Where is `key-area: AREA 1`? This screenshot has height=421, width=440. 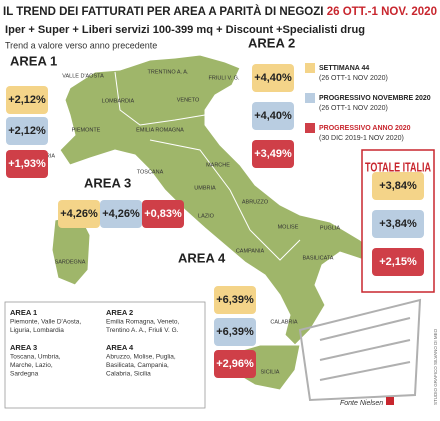 key-area: AREA 1 is located at coordinates (23, 312).